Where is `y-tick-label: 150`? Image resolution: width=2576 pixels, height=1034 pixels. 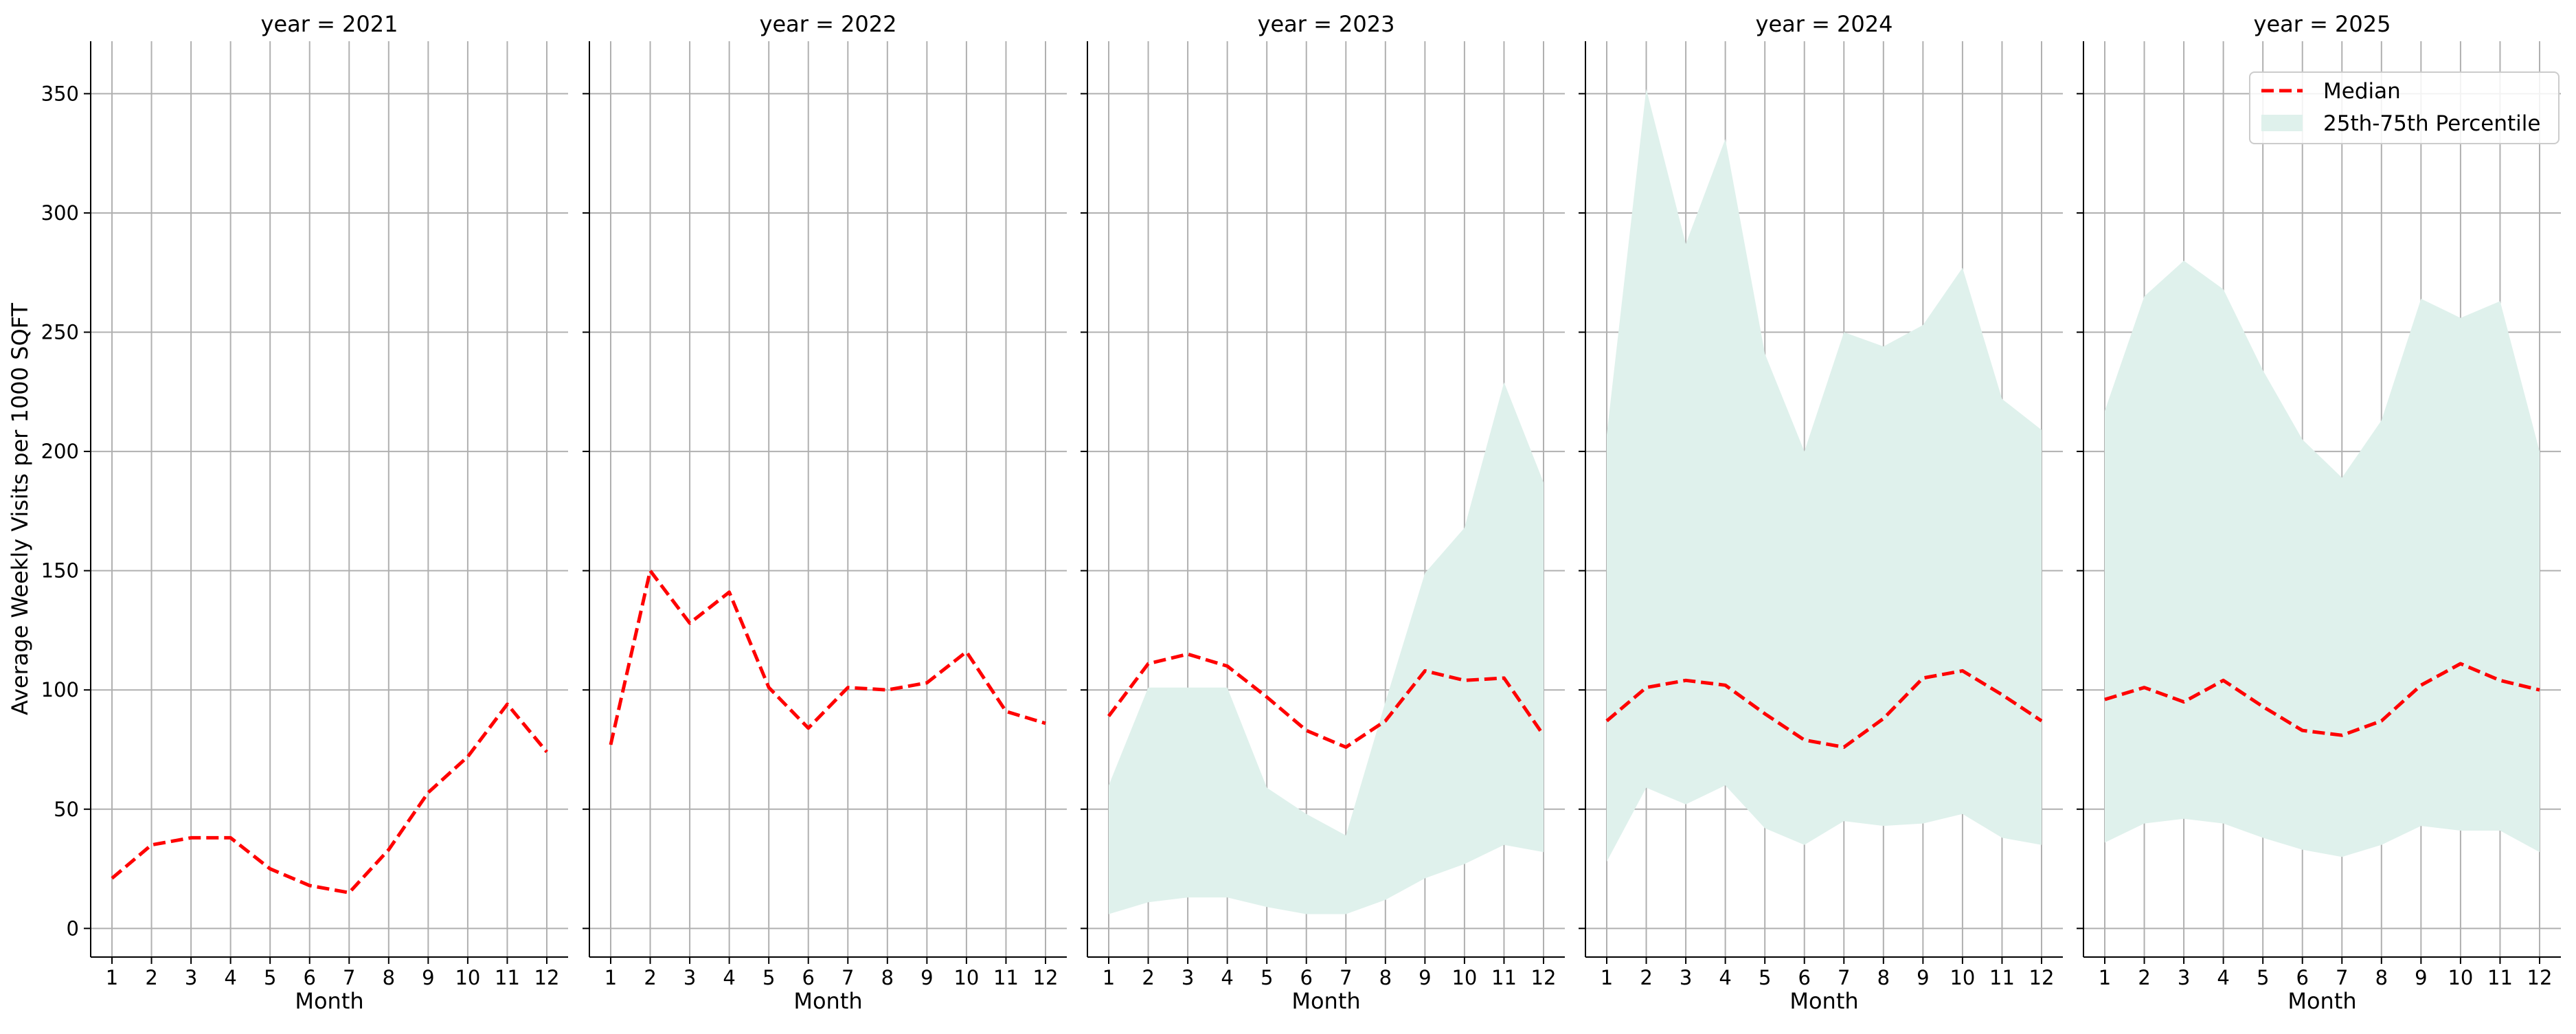
y-tick-label: 150 is located at coordinates (60, 571).